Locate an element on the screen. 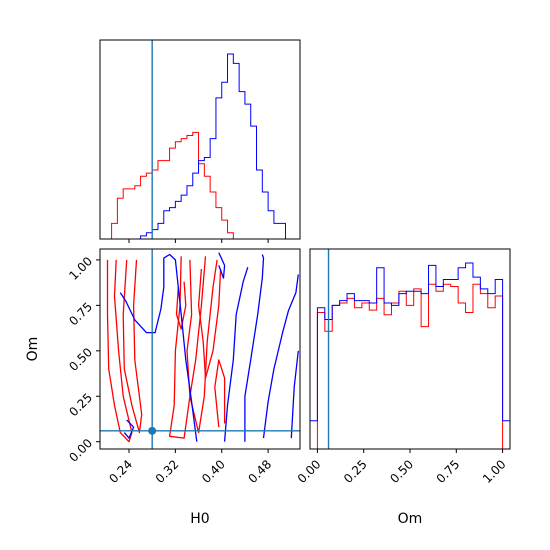  h0-x-axis-label: H0 is located at coordinates (199, 519).